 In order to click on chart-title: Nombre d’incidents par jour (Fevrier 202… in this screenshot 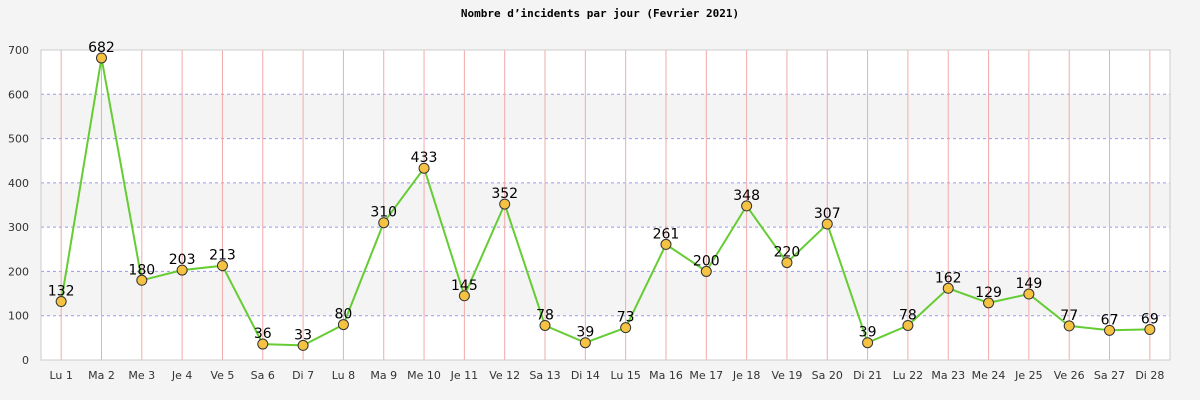, I will do `click(600, 13)`.